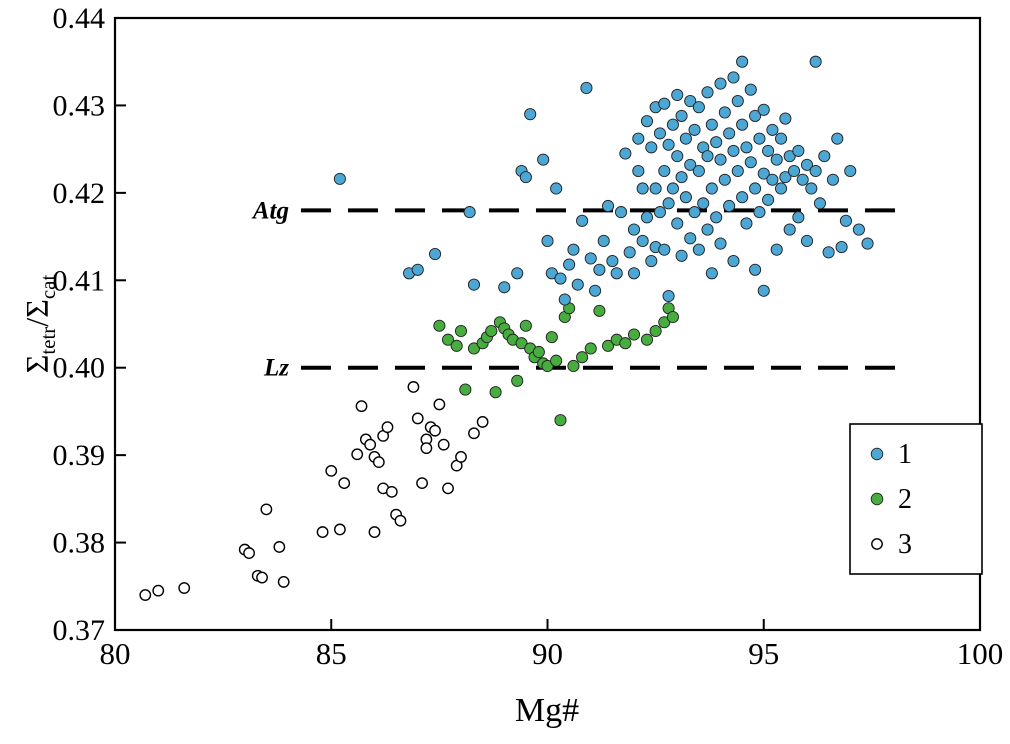  I want to click on x-tick-label: 100, so click(980, 653).